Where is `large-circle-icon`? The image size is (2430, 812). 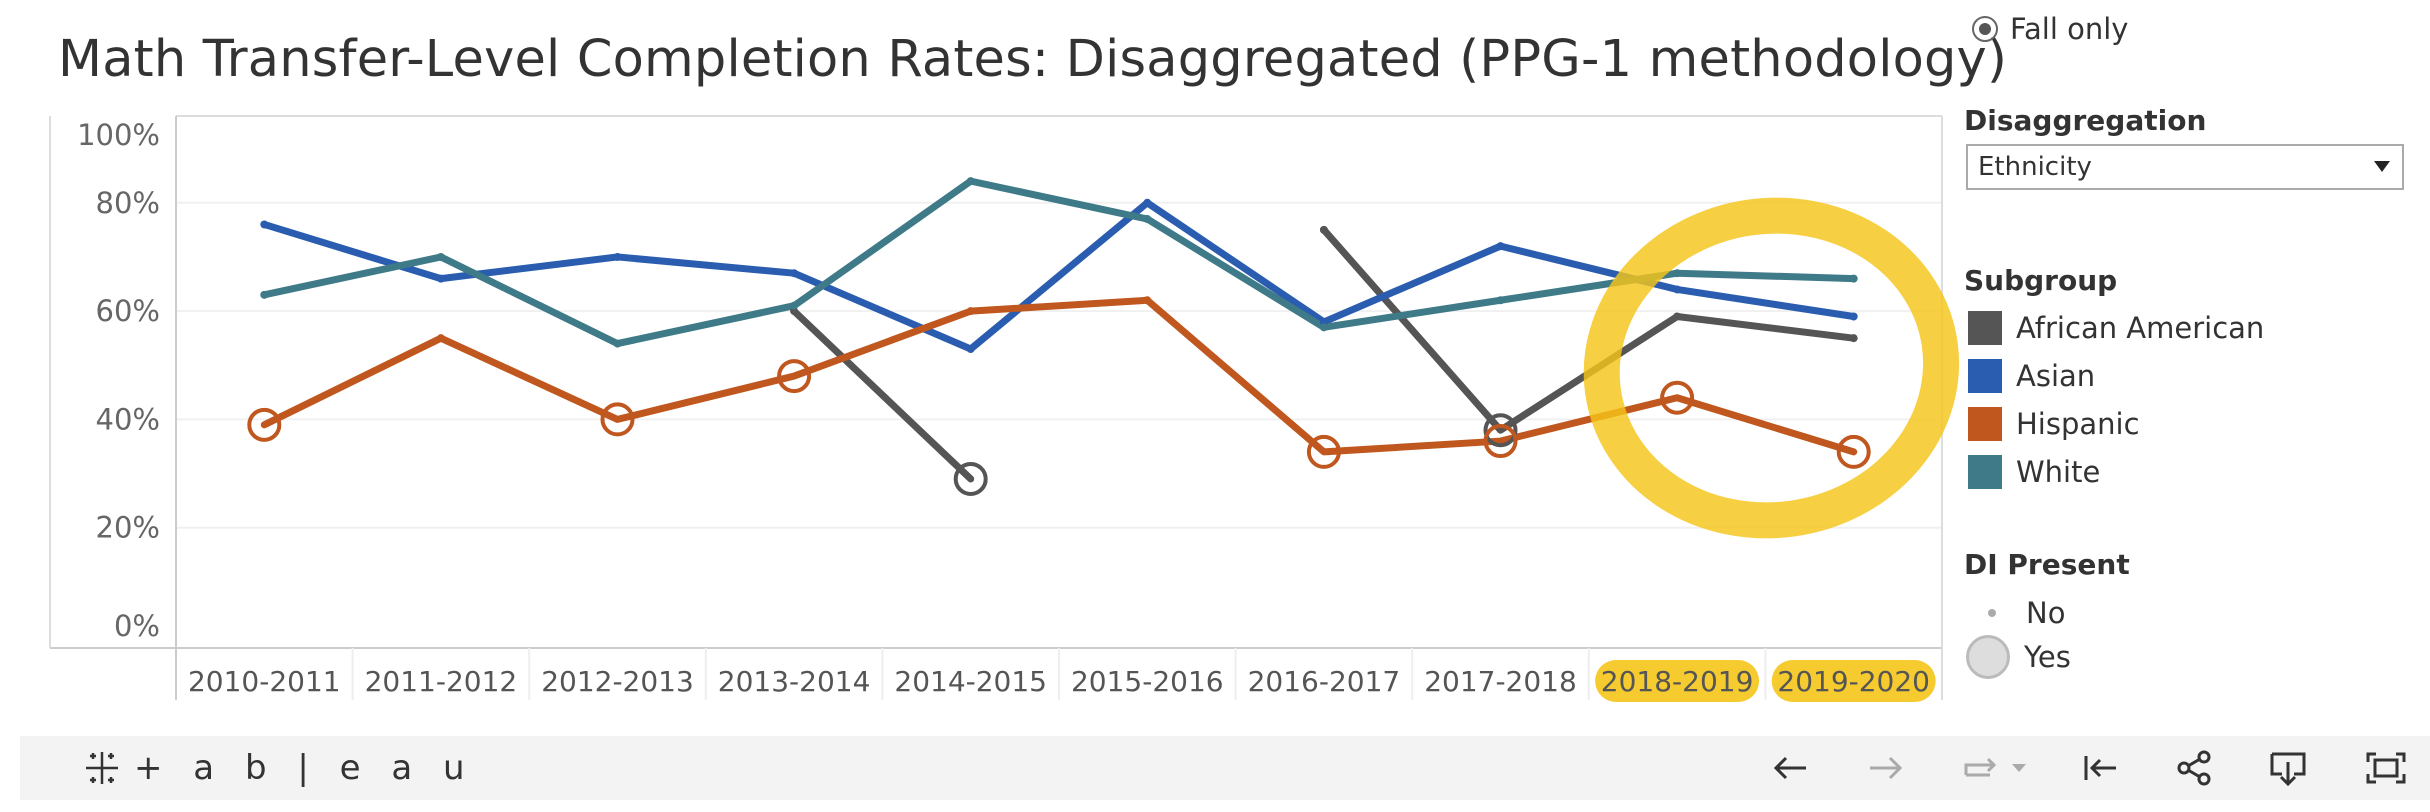
large-circle-icon is located at coordinates (1988, 657).